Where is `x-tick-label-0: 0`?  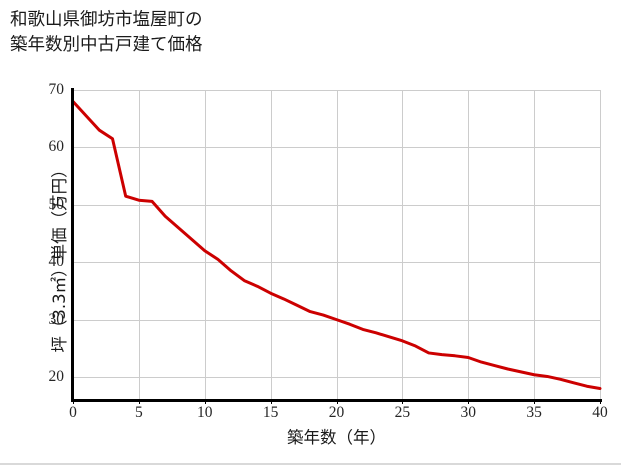
x-tick-label-0: 0 is located at coordinates (73, 412).